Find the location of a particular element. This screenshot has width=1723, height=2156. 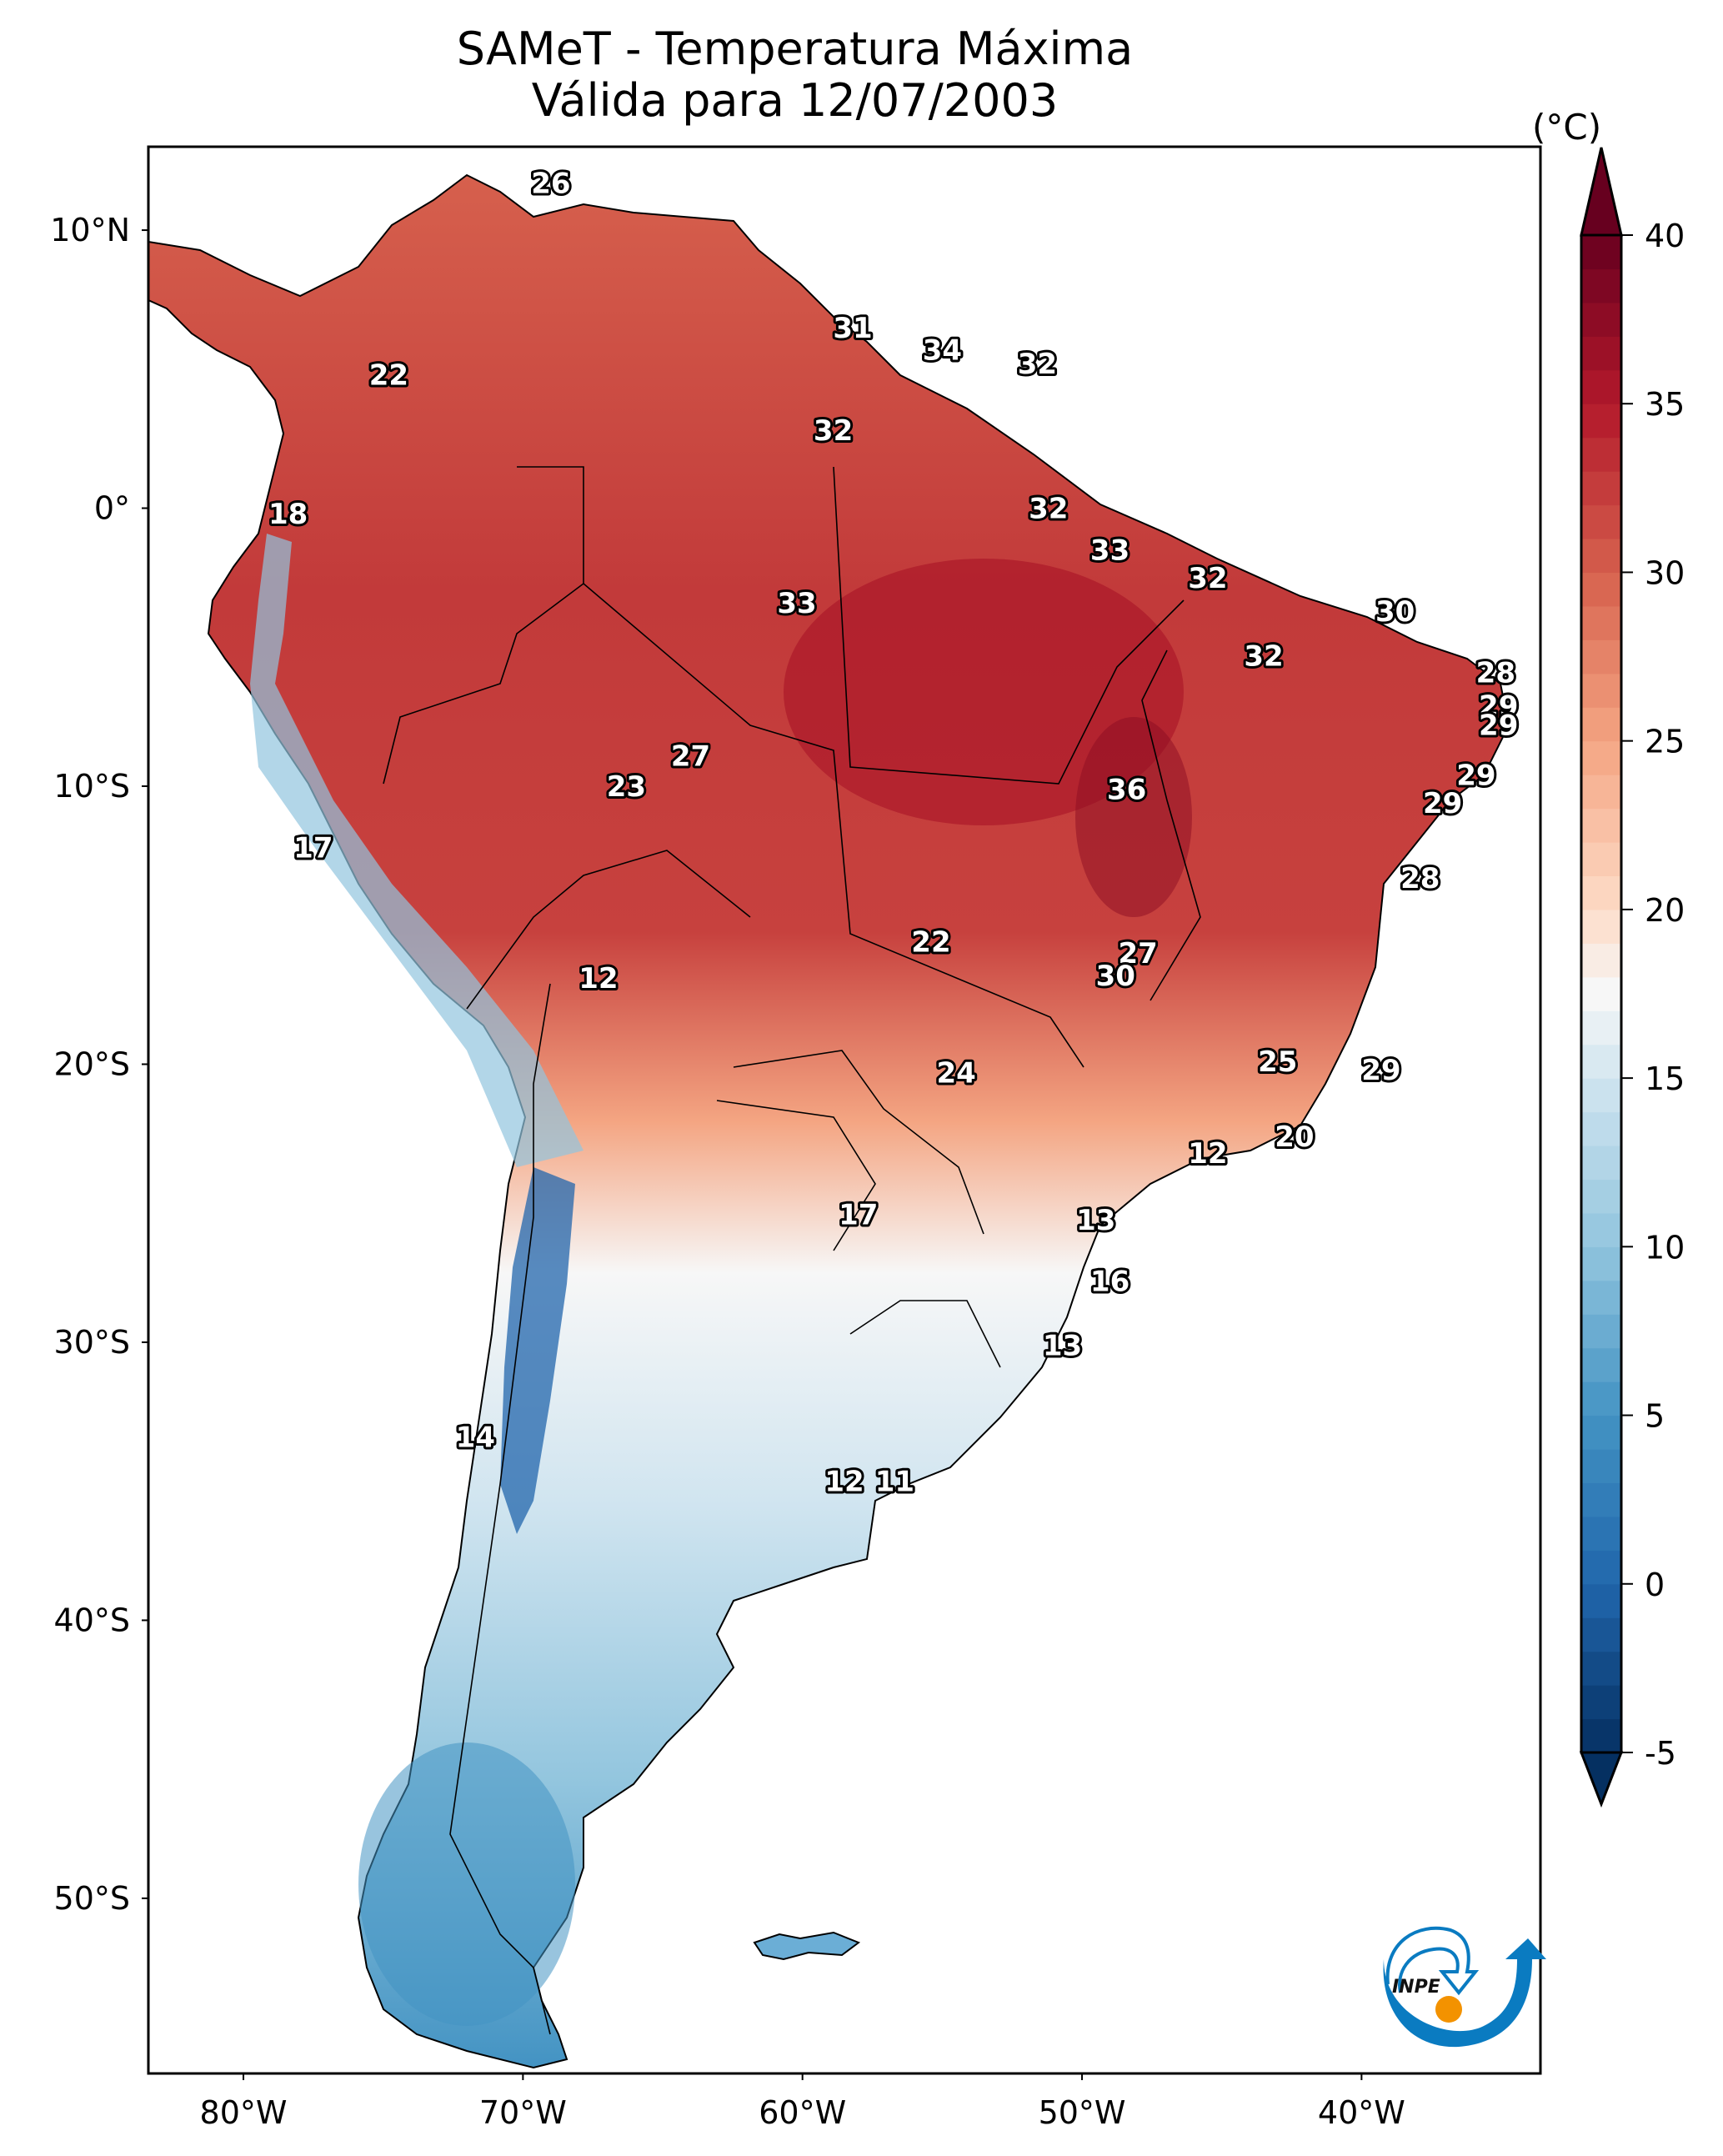

colorbar-extend-max-arrow is located at coordinates (1601, 192).